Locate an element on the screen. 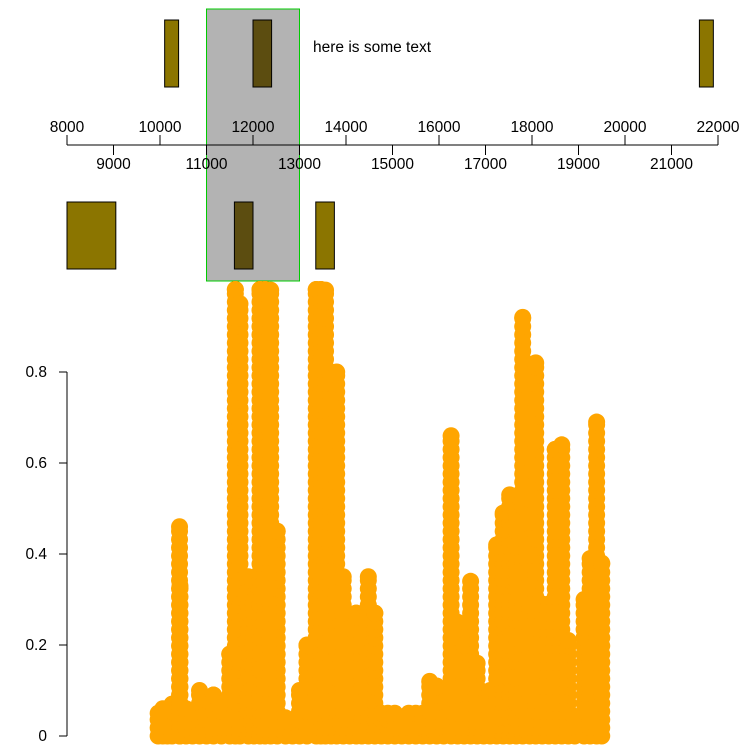 Image resolution: width=749 pixels, height=747 pixels. axis-label-bottom-6: 21000 is located at coordinates (671, 164).